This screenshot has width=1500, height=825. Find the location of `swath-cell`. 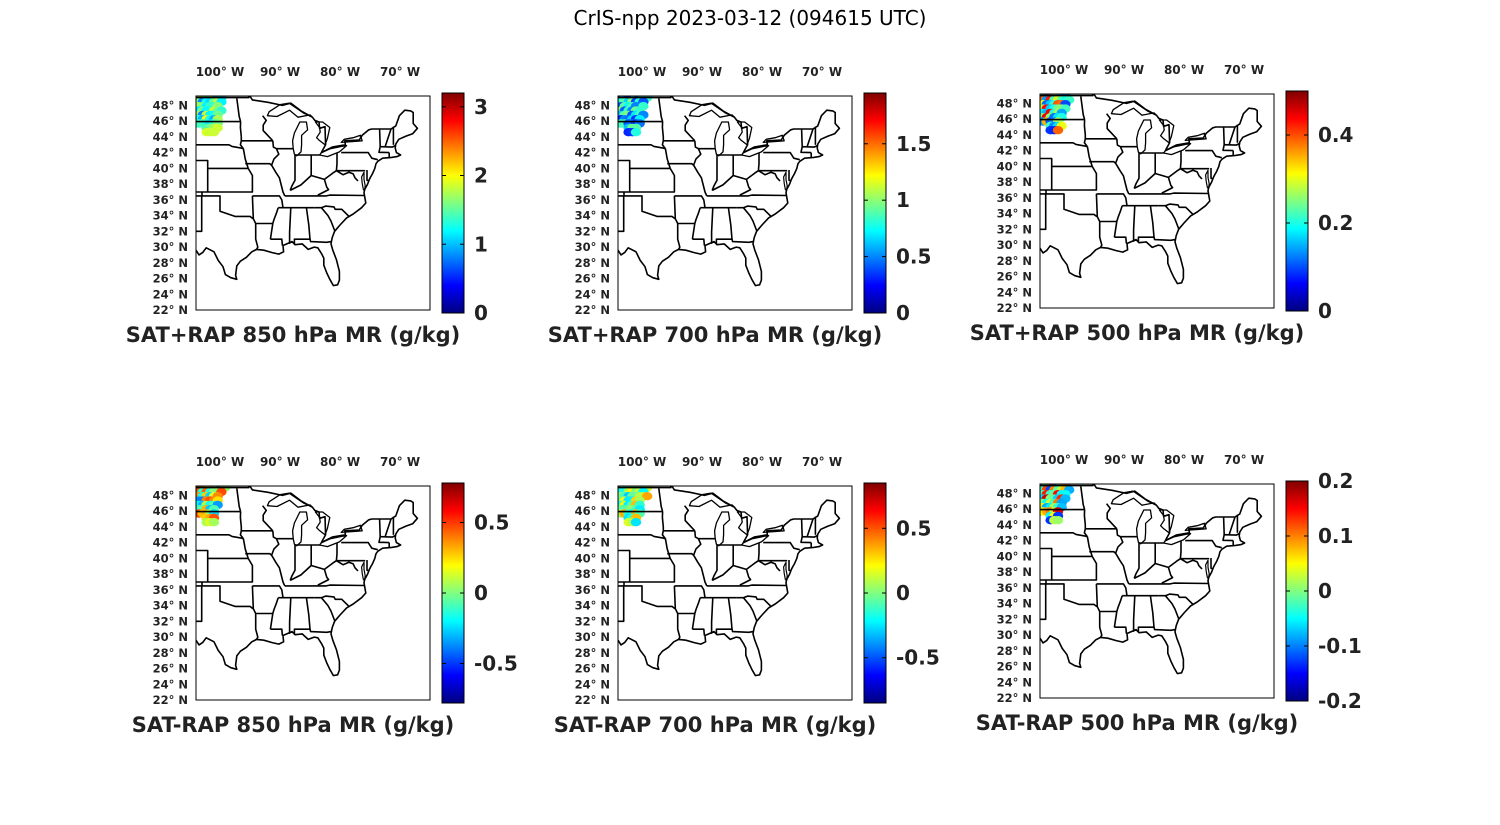

swath-cell is located at coordinates (1058, 130).